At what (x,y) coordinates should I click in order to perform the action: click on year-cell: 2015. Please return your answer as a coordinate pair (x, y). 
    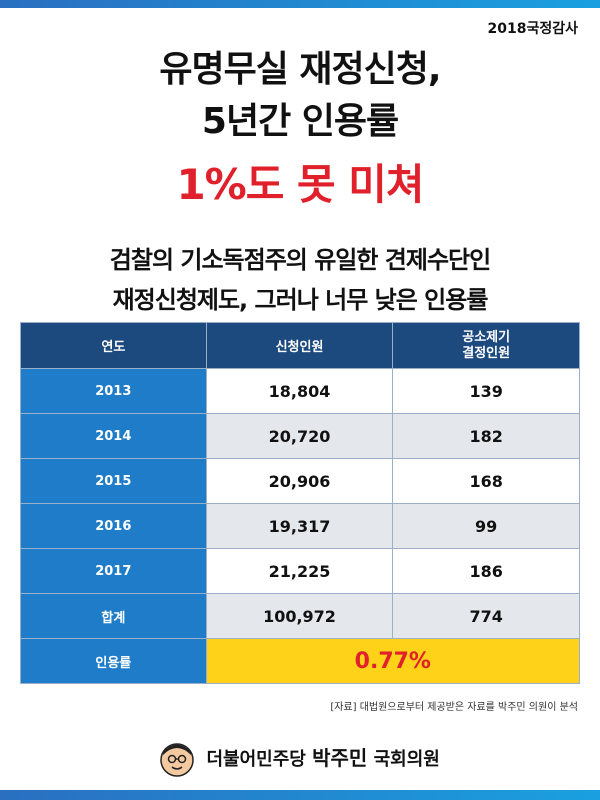
    Looking at the image, I should click on (113, 481).